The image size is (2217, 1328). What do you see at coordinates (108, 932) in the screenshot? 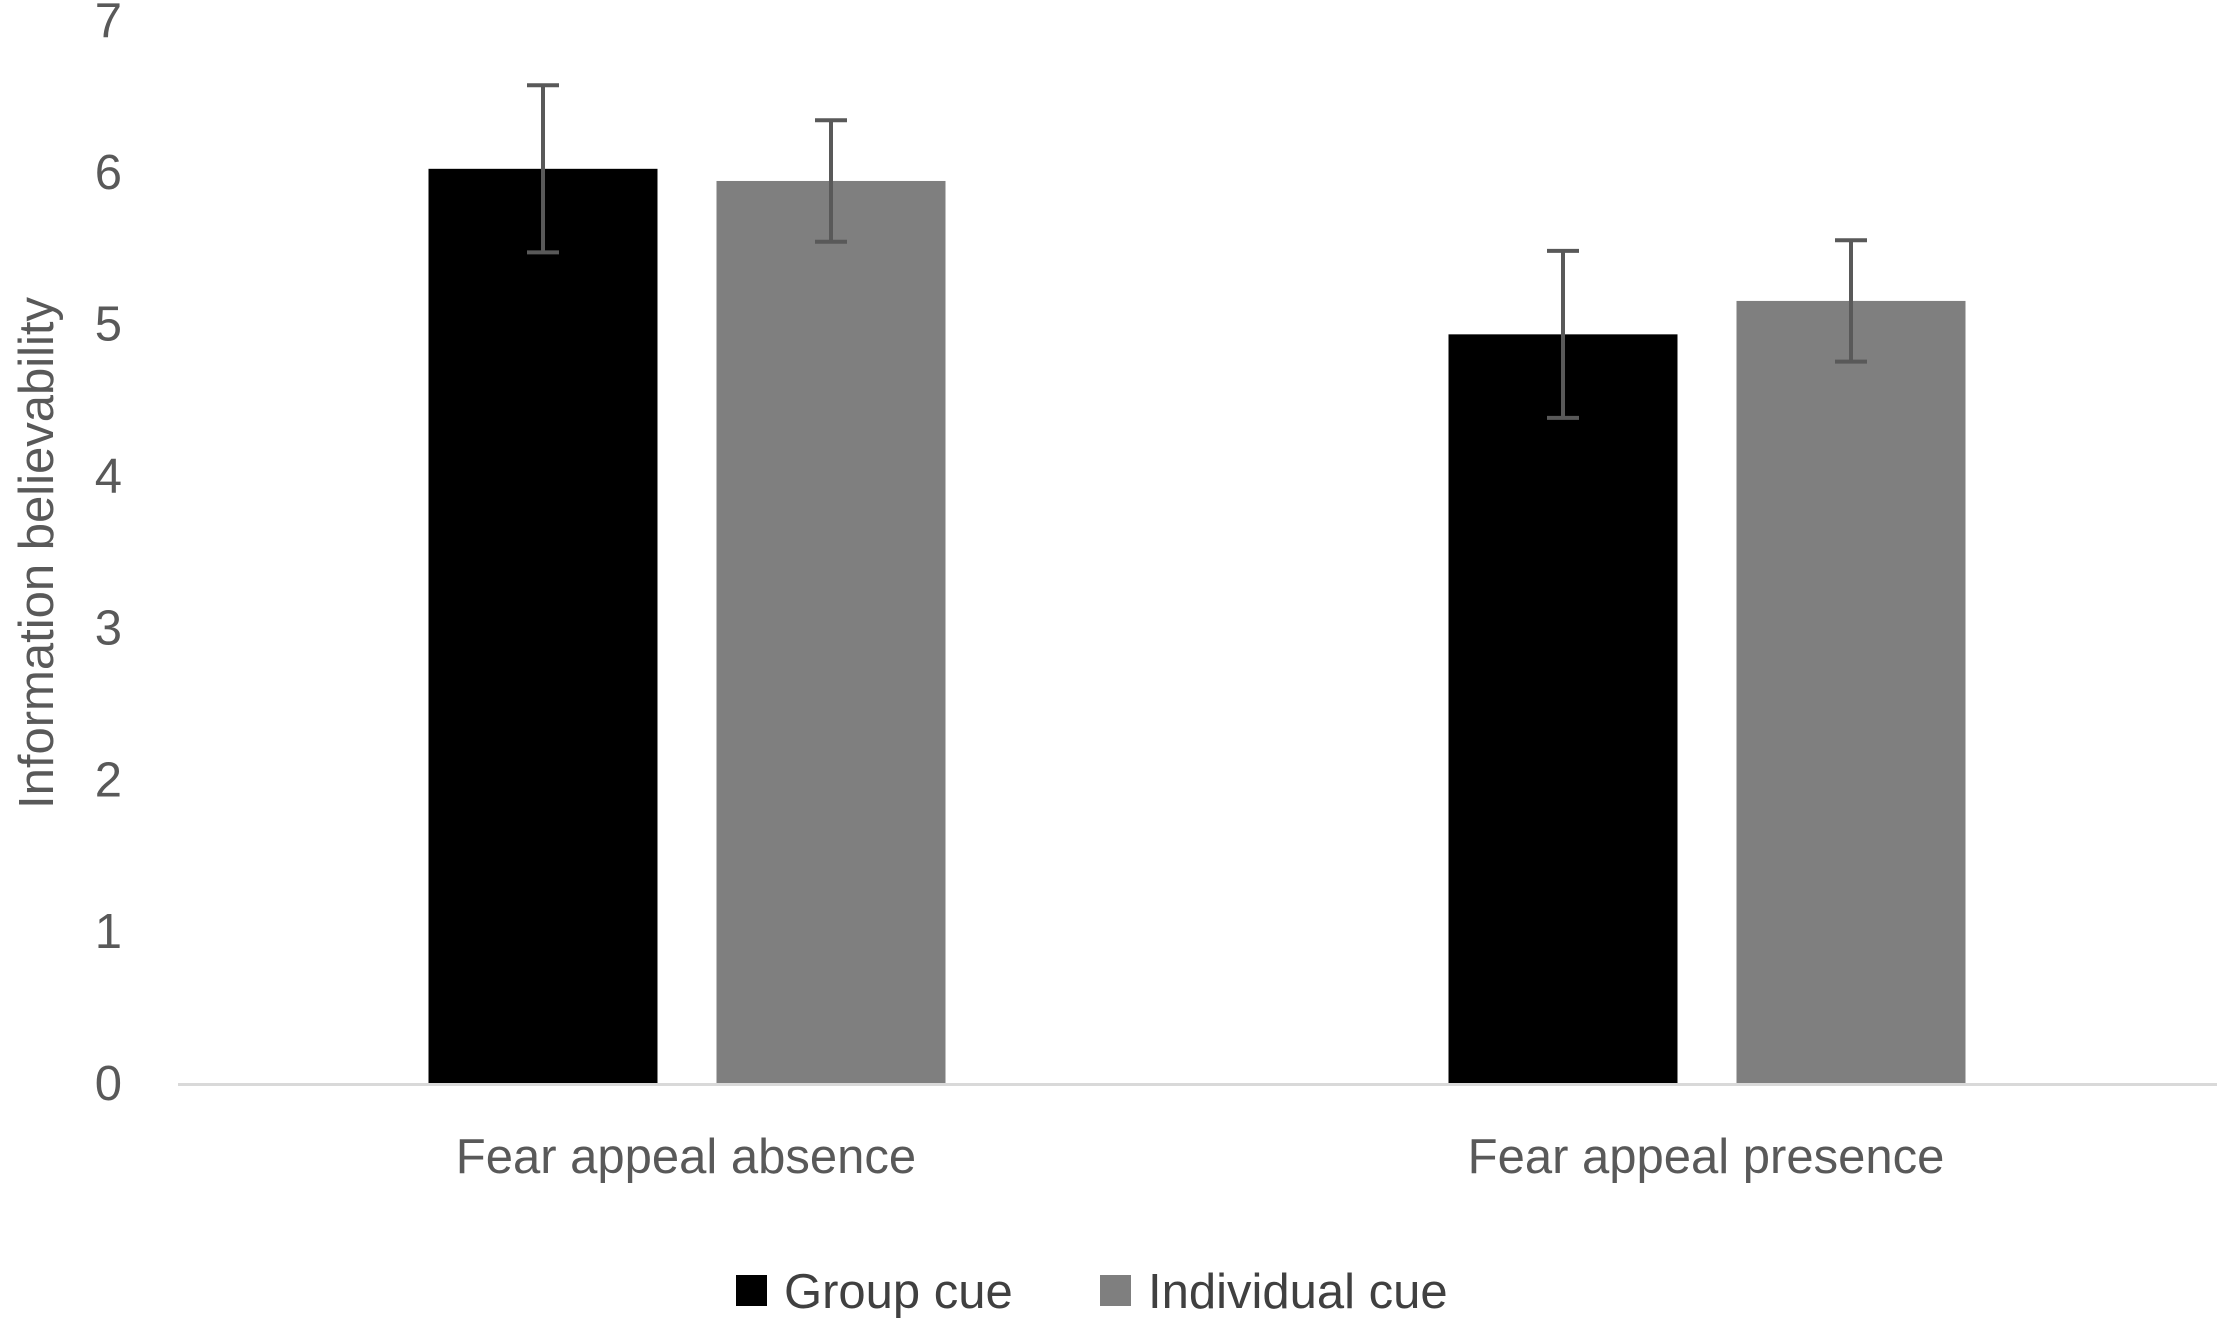
I see `y-tick-label-1: 1` at bounding box center [108, 932].